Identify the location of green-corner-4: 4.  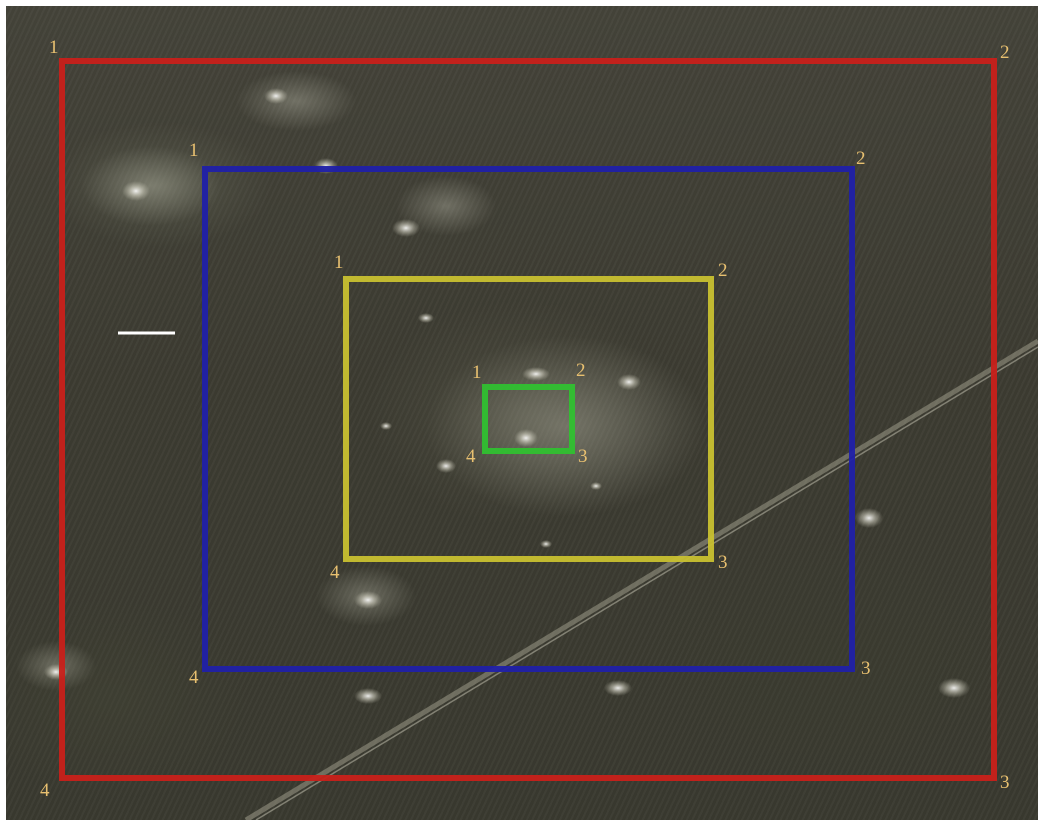
(471, 456).